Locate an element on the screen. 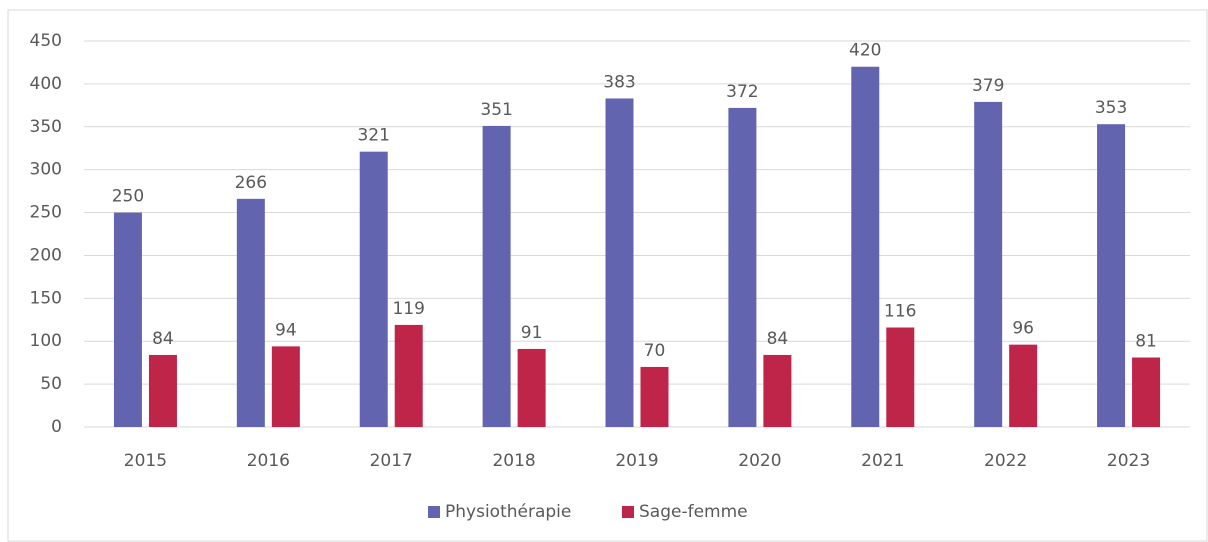  data-label: 266 is located at coordinates (251, 183).